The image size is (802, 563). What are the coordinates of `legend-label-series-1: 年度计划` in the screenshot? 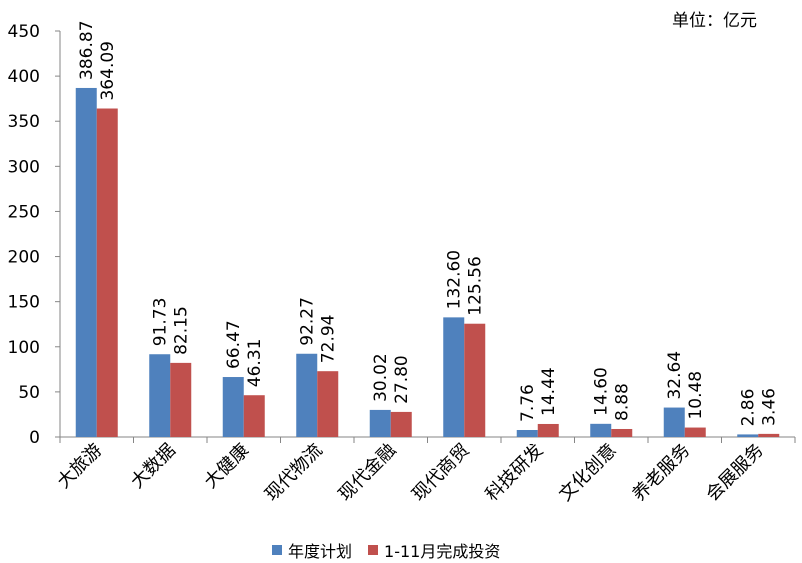 It's located at (320, 551).